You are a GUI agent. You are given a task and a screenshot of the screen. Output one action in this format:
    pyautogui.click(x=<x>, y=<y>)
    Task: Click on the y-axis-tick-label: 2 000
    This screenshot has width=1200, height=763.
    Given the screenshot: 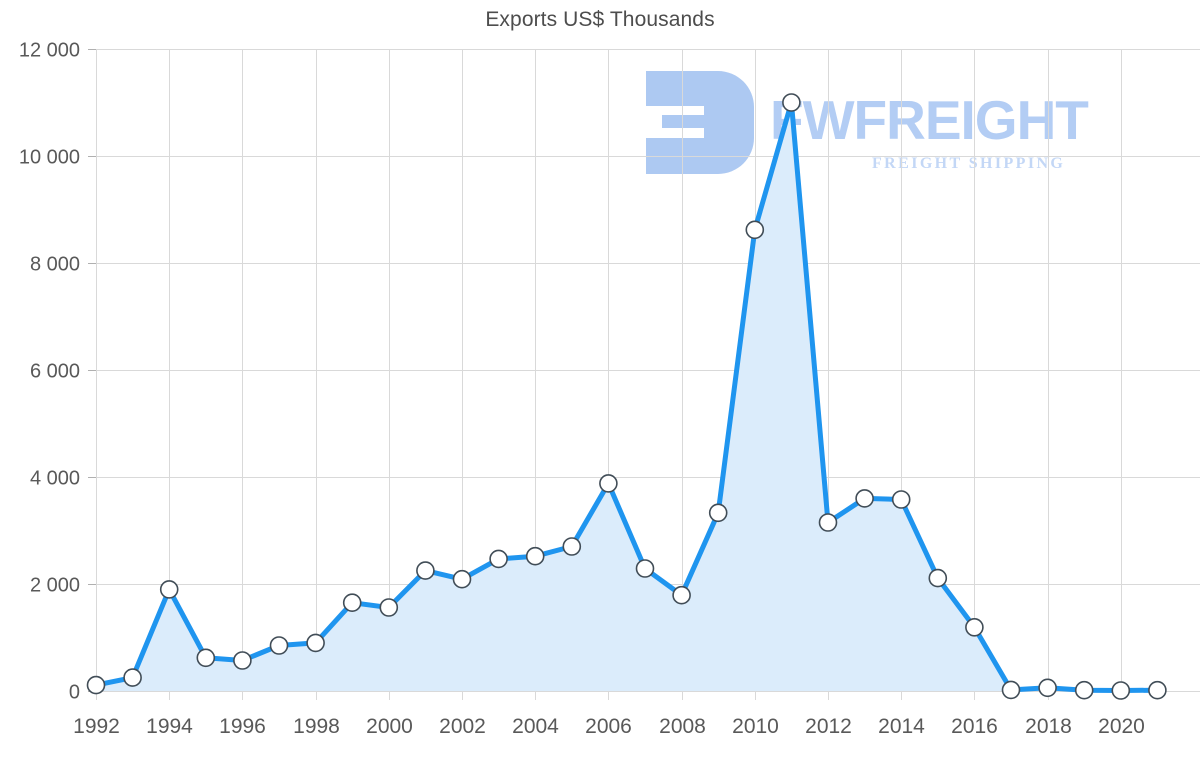 What is the action you would take?
    pyautogui.click(x=55, y=586)
    